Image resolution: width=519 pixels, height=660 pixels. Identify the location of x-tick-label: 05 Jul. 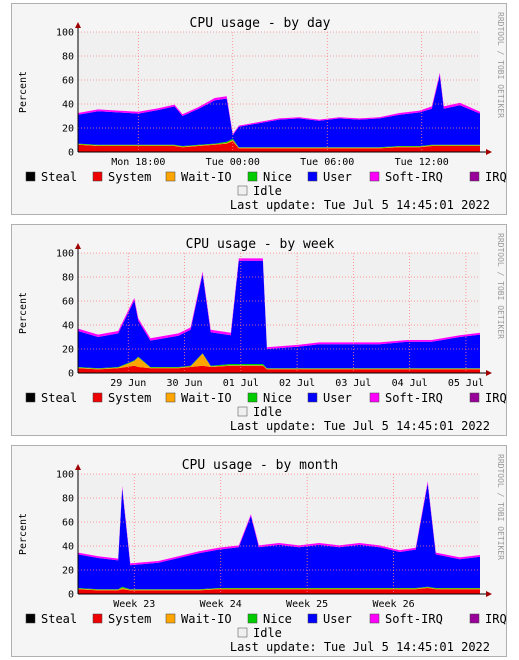
(466, 383).